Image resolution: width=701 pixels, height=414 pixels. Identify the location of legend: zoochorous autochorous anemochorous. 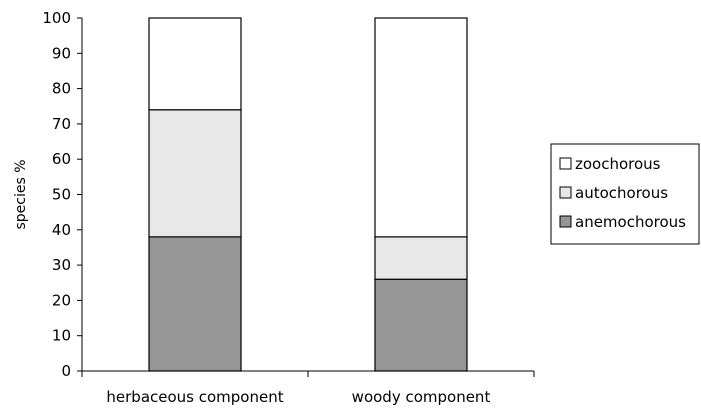
(625, 194).